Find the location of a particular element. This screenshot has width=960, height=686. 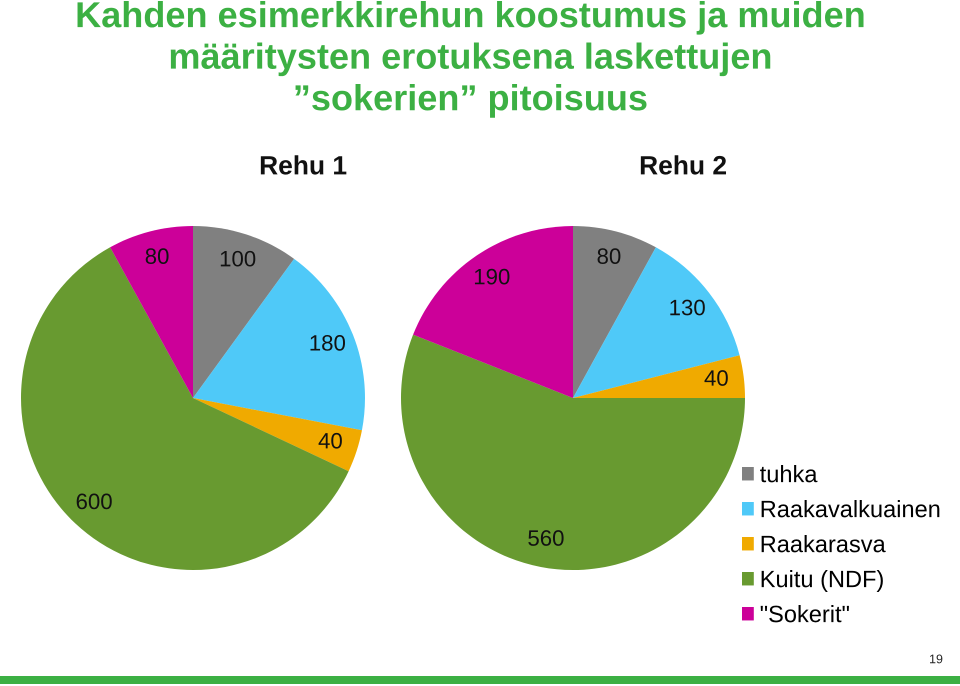

legend-label: tuhka is located at coordinates (789, 473).